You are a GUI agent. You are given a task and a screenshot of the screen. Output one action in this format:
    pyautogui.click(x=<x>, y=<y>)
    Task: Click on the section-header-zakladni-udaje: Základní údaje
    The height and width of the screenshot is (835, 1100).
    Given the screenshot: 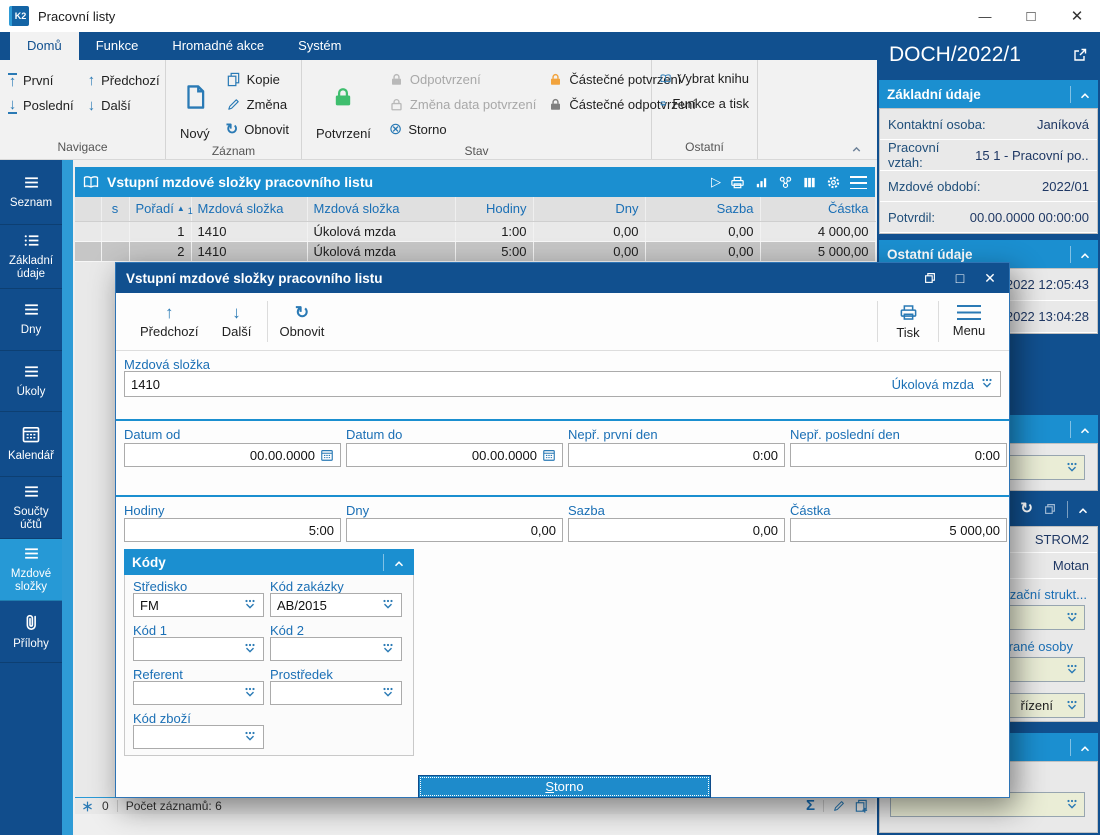 What is the action you would take?
    pyautogui.click(x=988, y=94)
    